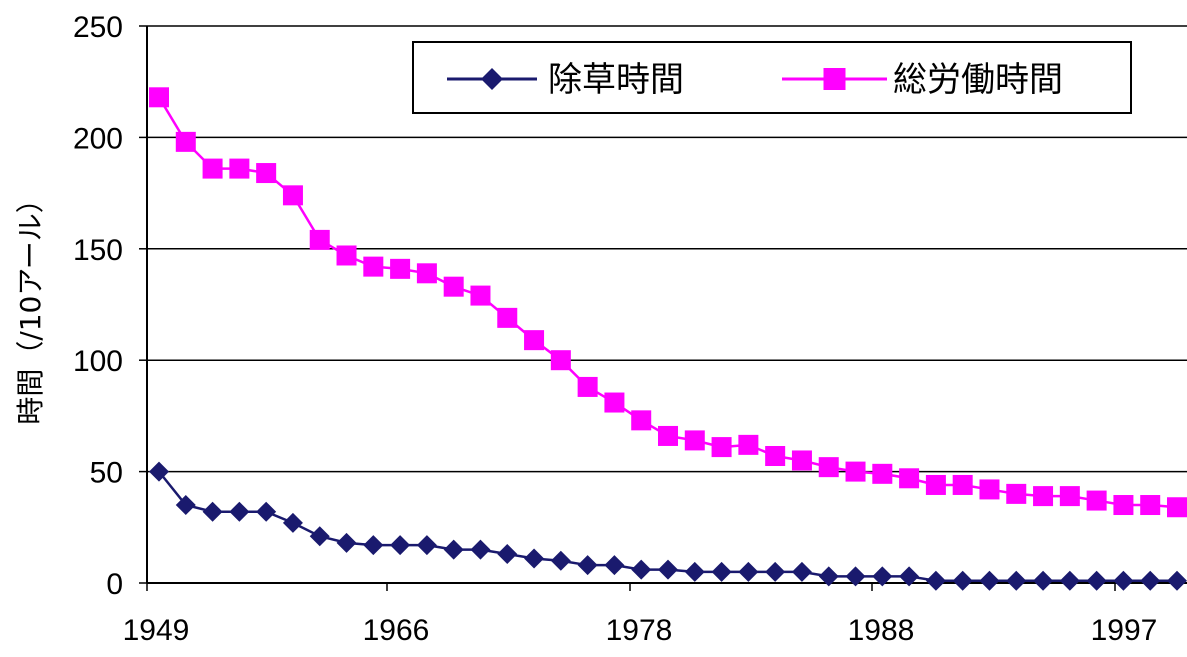 The image size is (1187, 657). What do you see at coordinates (106, 473) in the screenshot?
I see `y-tick-label: 50` at bounding box center [106, 473].